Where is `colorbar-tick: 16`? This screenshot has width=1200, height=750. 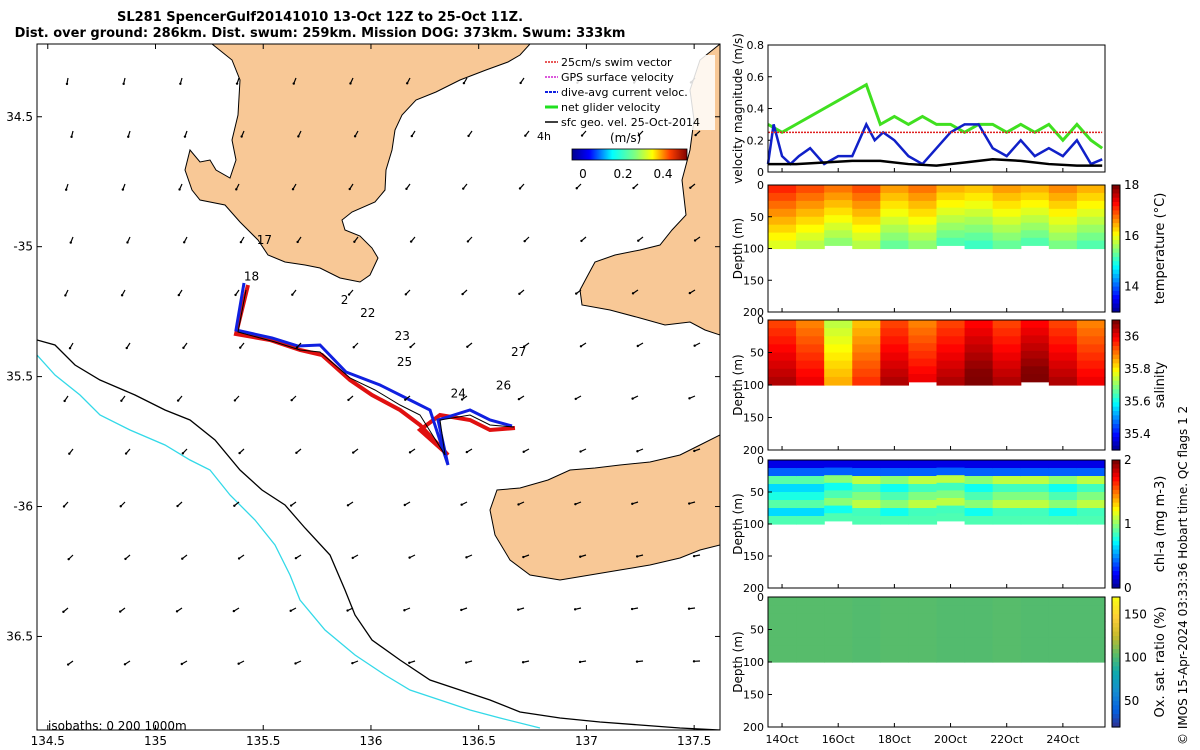
colorbar-tick: 16 is located at coordinates (1131, 236).